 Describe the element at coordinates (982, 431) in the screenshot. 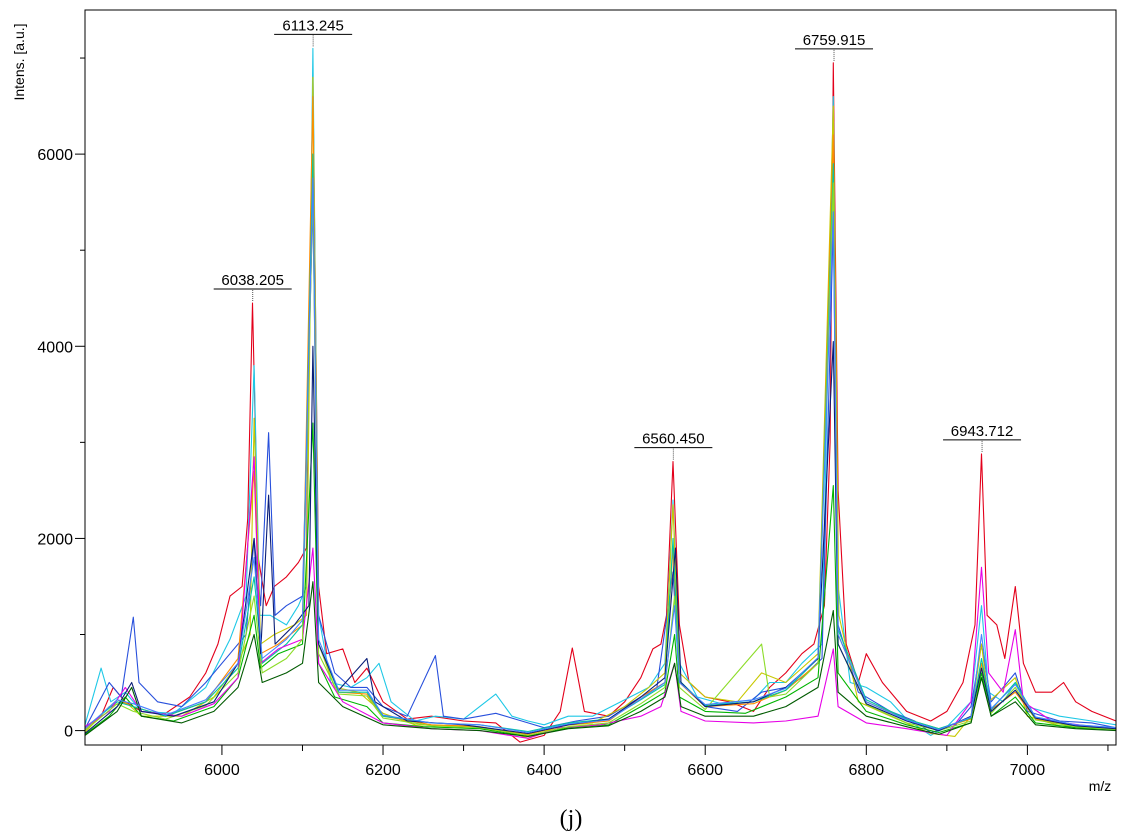

I see `peak-mz-value: 6943.712` at that location.